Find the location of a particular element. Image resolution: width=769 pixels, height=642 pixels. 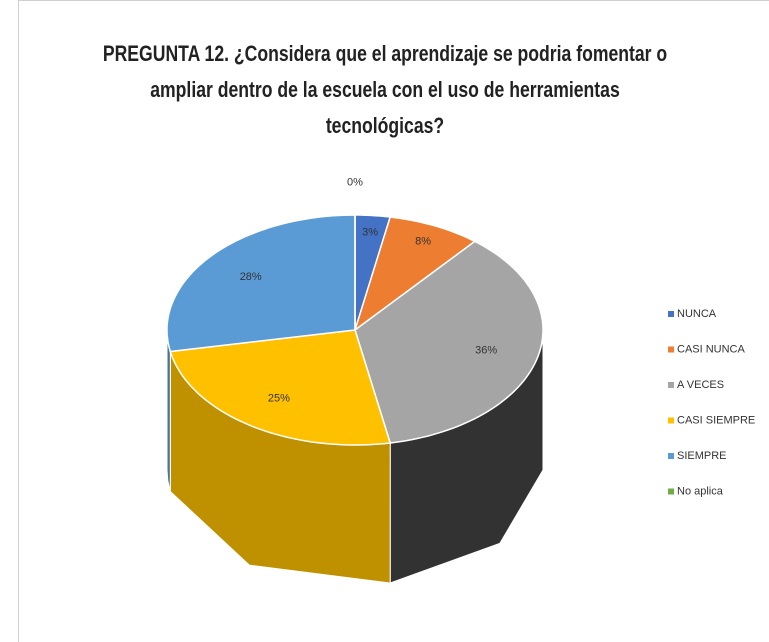

data-label: 25% is located at coordinates (279, 398).